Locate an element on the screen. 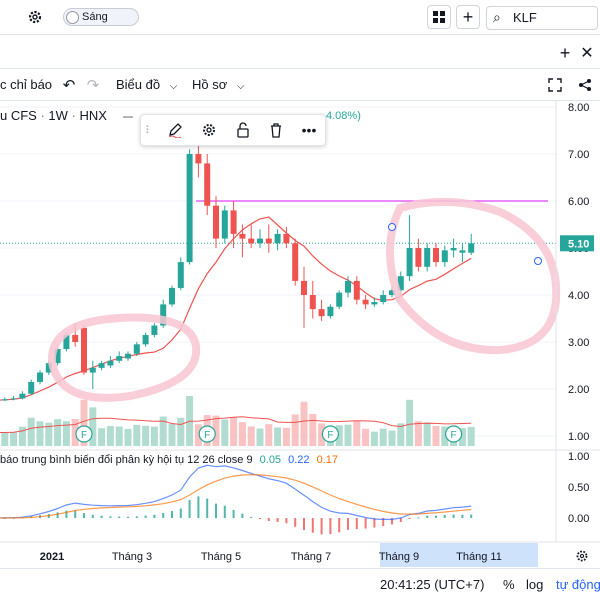 The height and width of the screenshot is (601, 600). legend-change: 4.08%) is located at coordinates (343, 116).